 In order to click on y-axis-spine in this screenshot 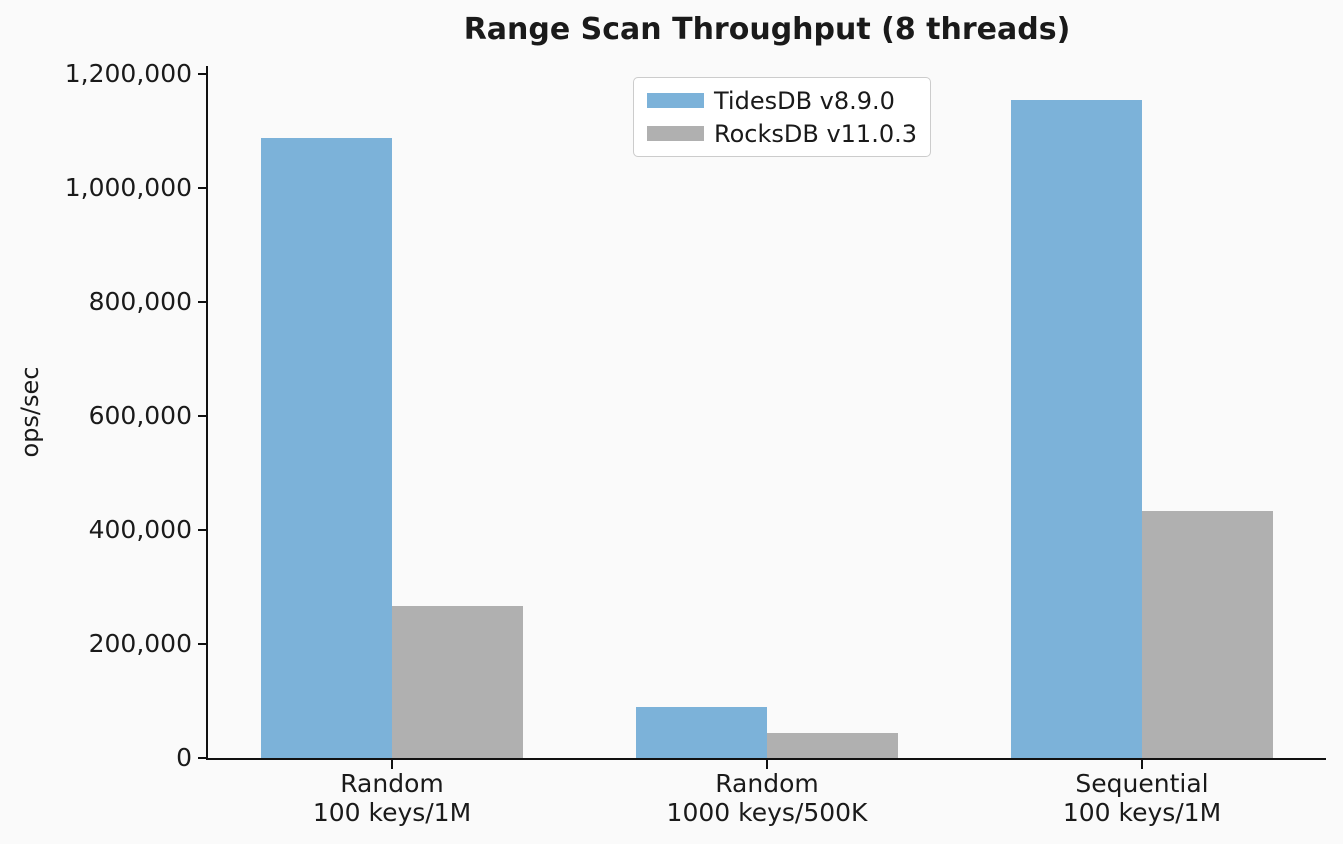, I will do `click(207, 413)`.